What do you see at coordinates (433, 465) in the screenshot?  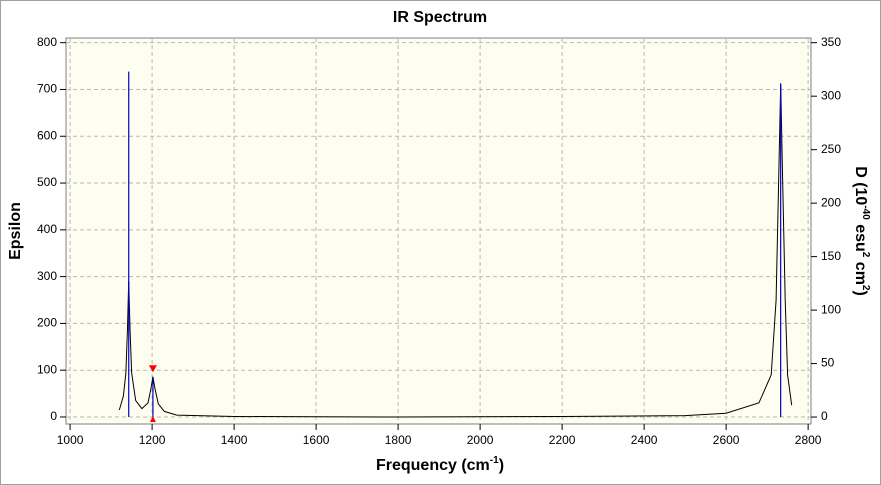 I see `x-axis-label-part: Frequency (cm` at bounding box center [433, 465].